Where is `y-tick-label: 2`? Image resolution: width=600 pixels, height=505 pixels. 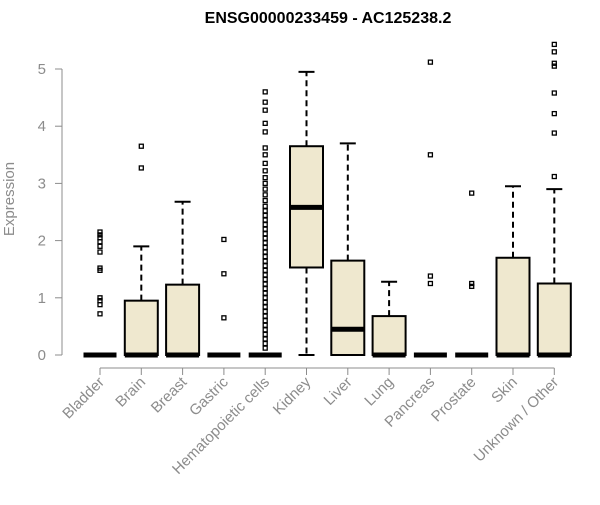
y-tick-label: 2 is located at coordinates (42, 241).